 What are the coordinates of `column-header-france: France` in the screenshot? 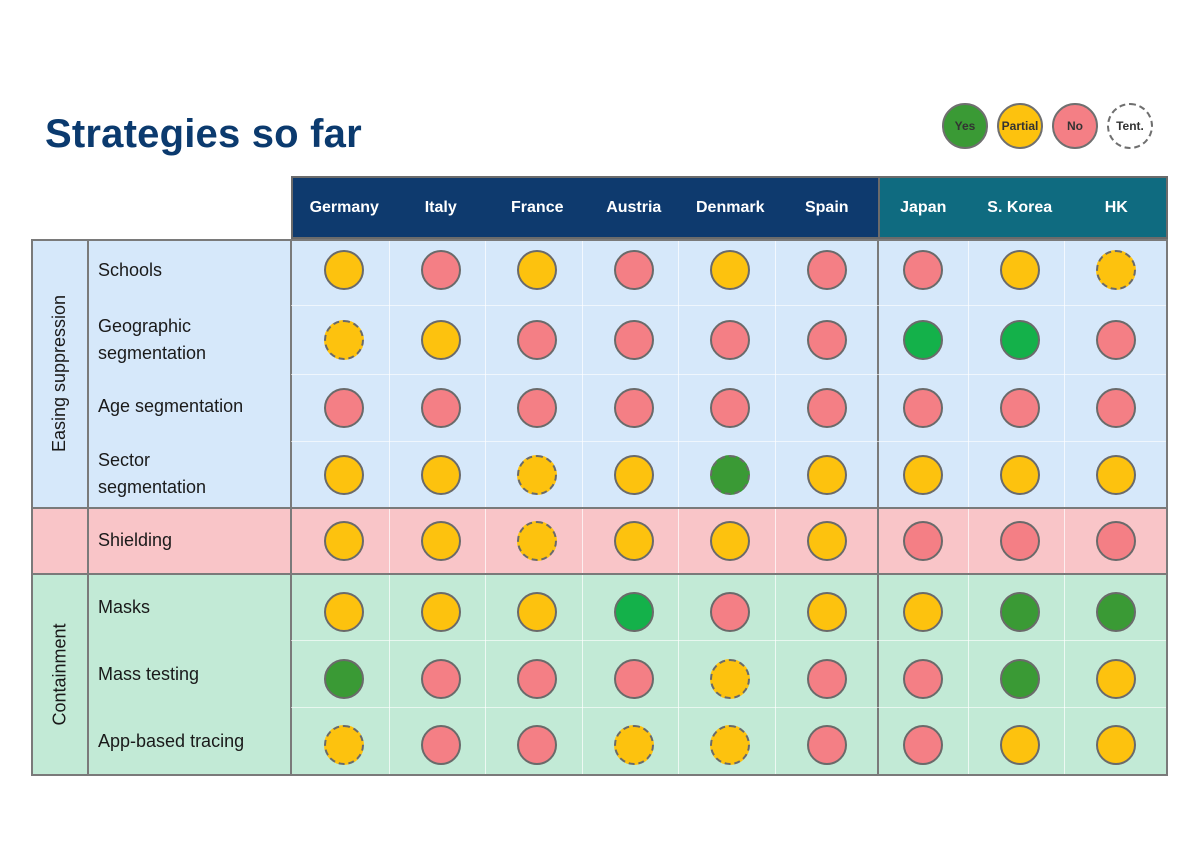 It's located at (537, 207).